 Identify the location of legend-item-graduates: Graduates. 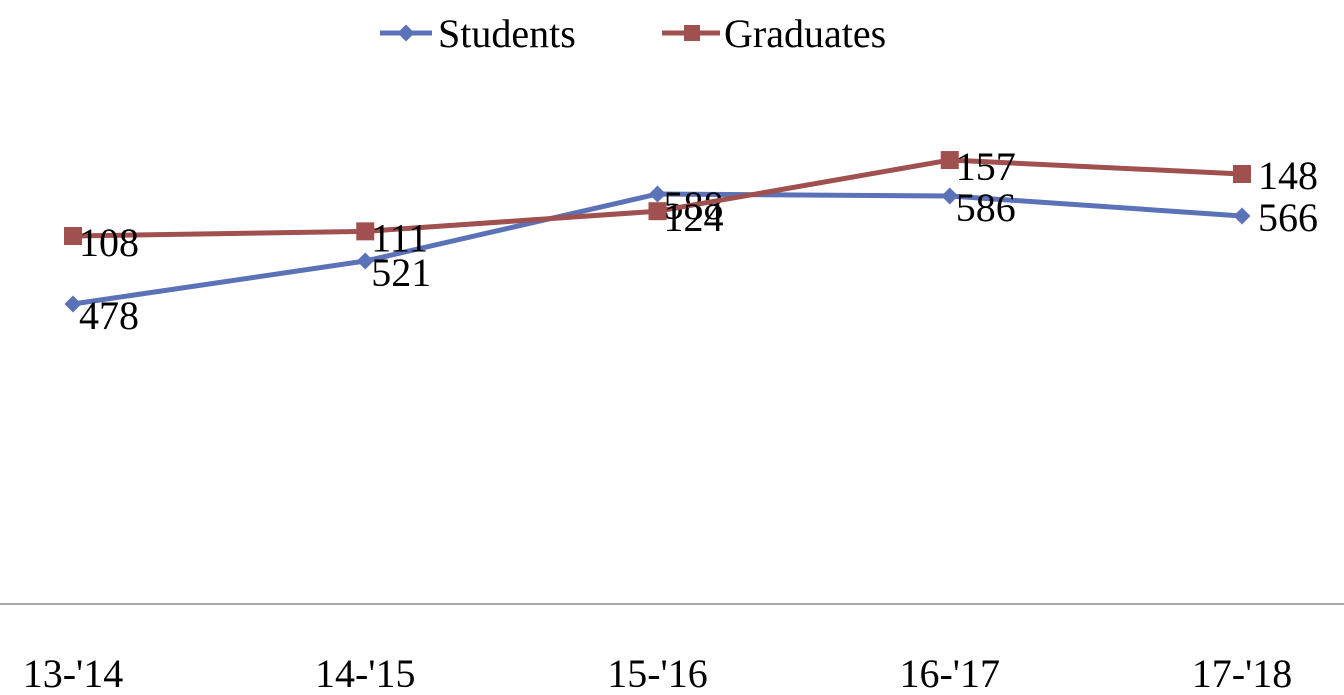
(774, 33).